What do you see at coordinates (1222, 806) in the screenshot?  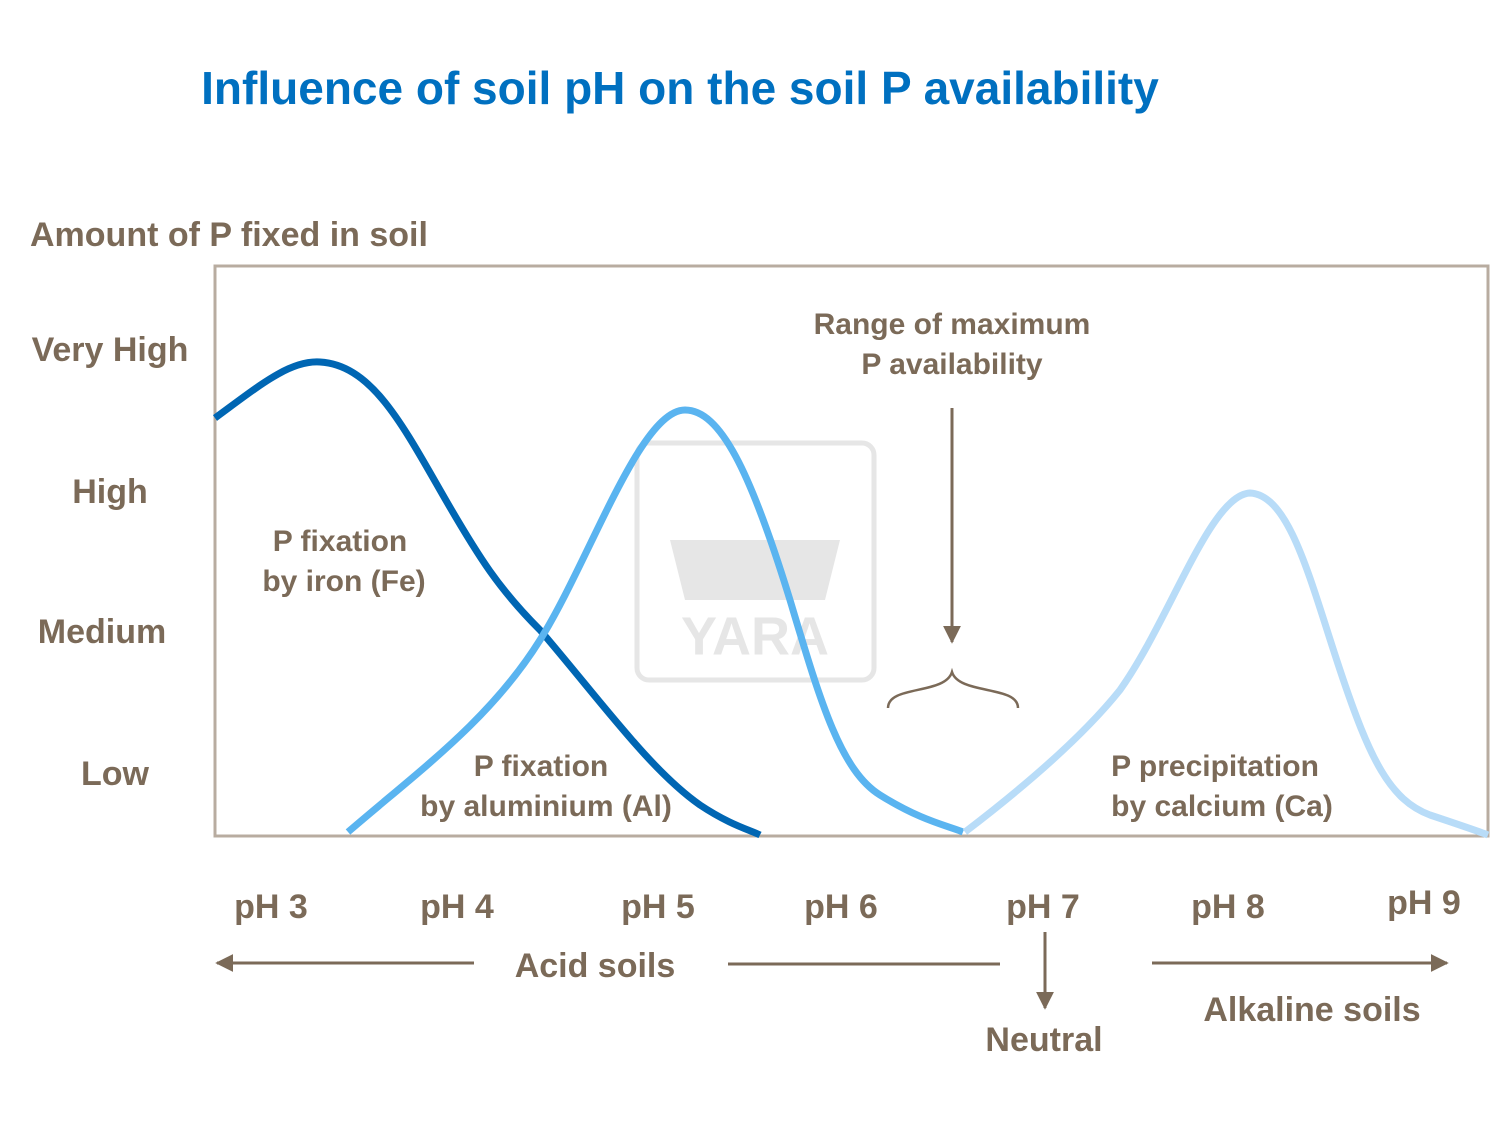 I see `curve-label: by calcium (Ca)` at bounding box center [1222, 806].